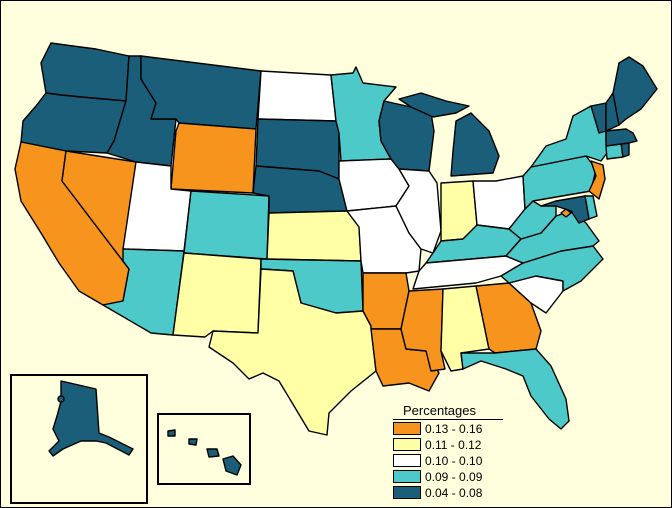 The image size is (672, 508). I want to click on alaska-inset-frame, so click(79, 439).